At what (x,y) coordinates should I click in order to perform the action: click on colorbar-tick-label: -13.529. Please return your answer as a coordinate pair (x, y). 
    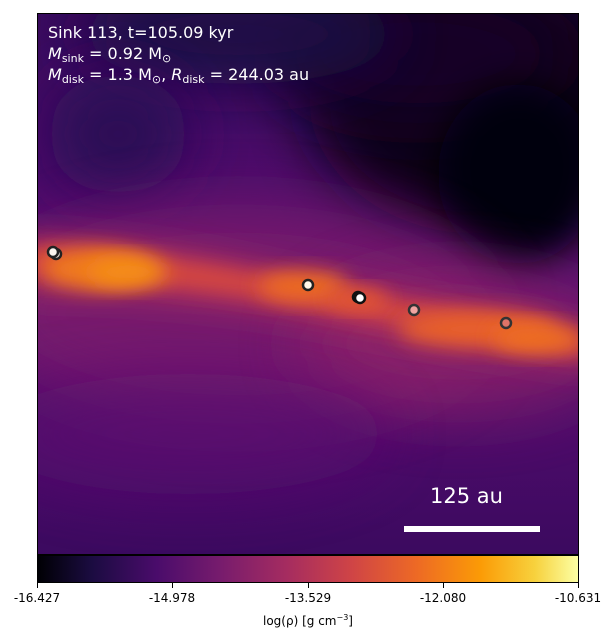
    Looking at the image, I should click on (308, 598).